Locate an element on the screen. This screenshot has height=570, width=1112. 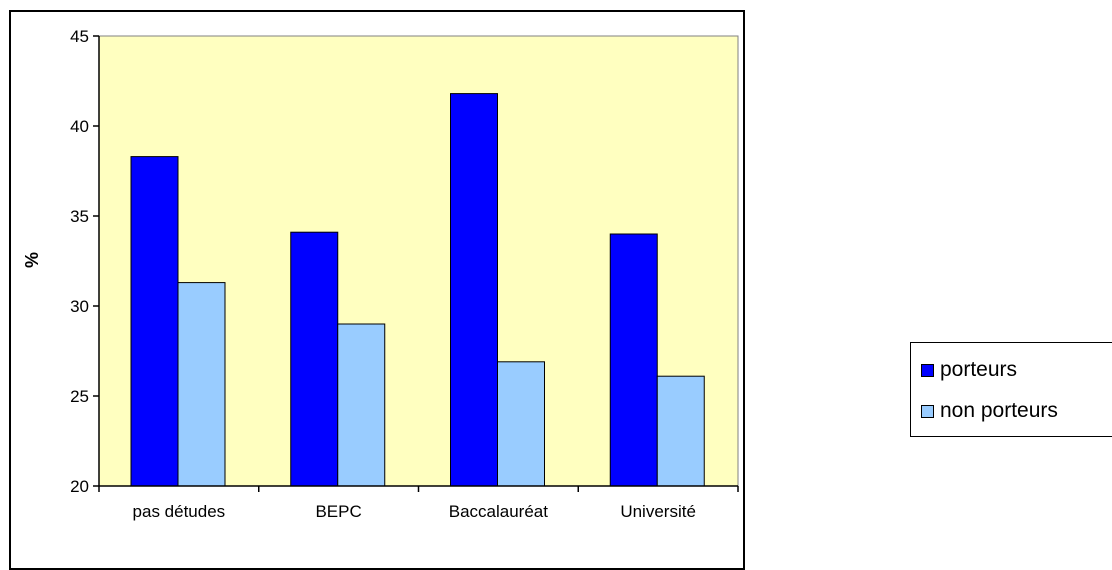
legend-label-non-porteurs: non porteurs is located at coordinates (999, 410).